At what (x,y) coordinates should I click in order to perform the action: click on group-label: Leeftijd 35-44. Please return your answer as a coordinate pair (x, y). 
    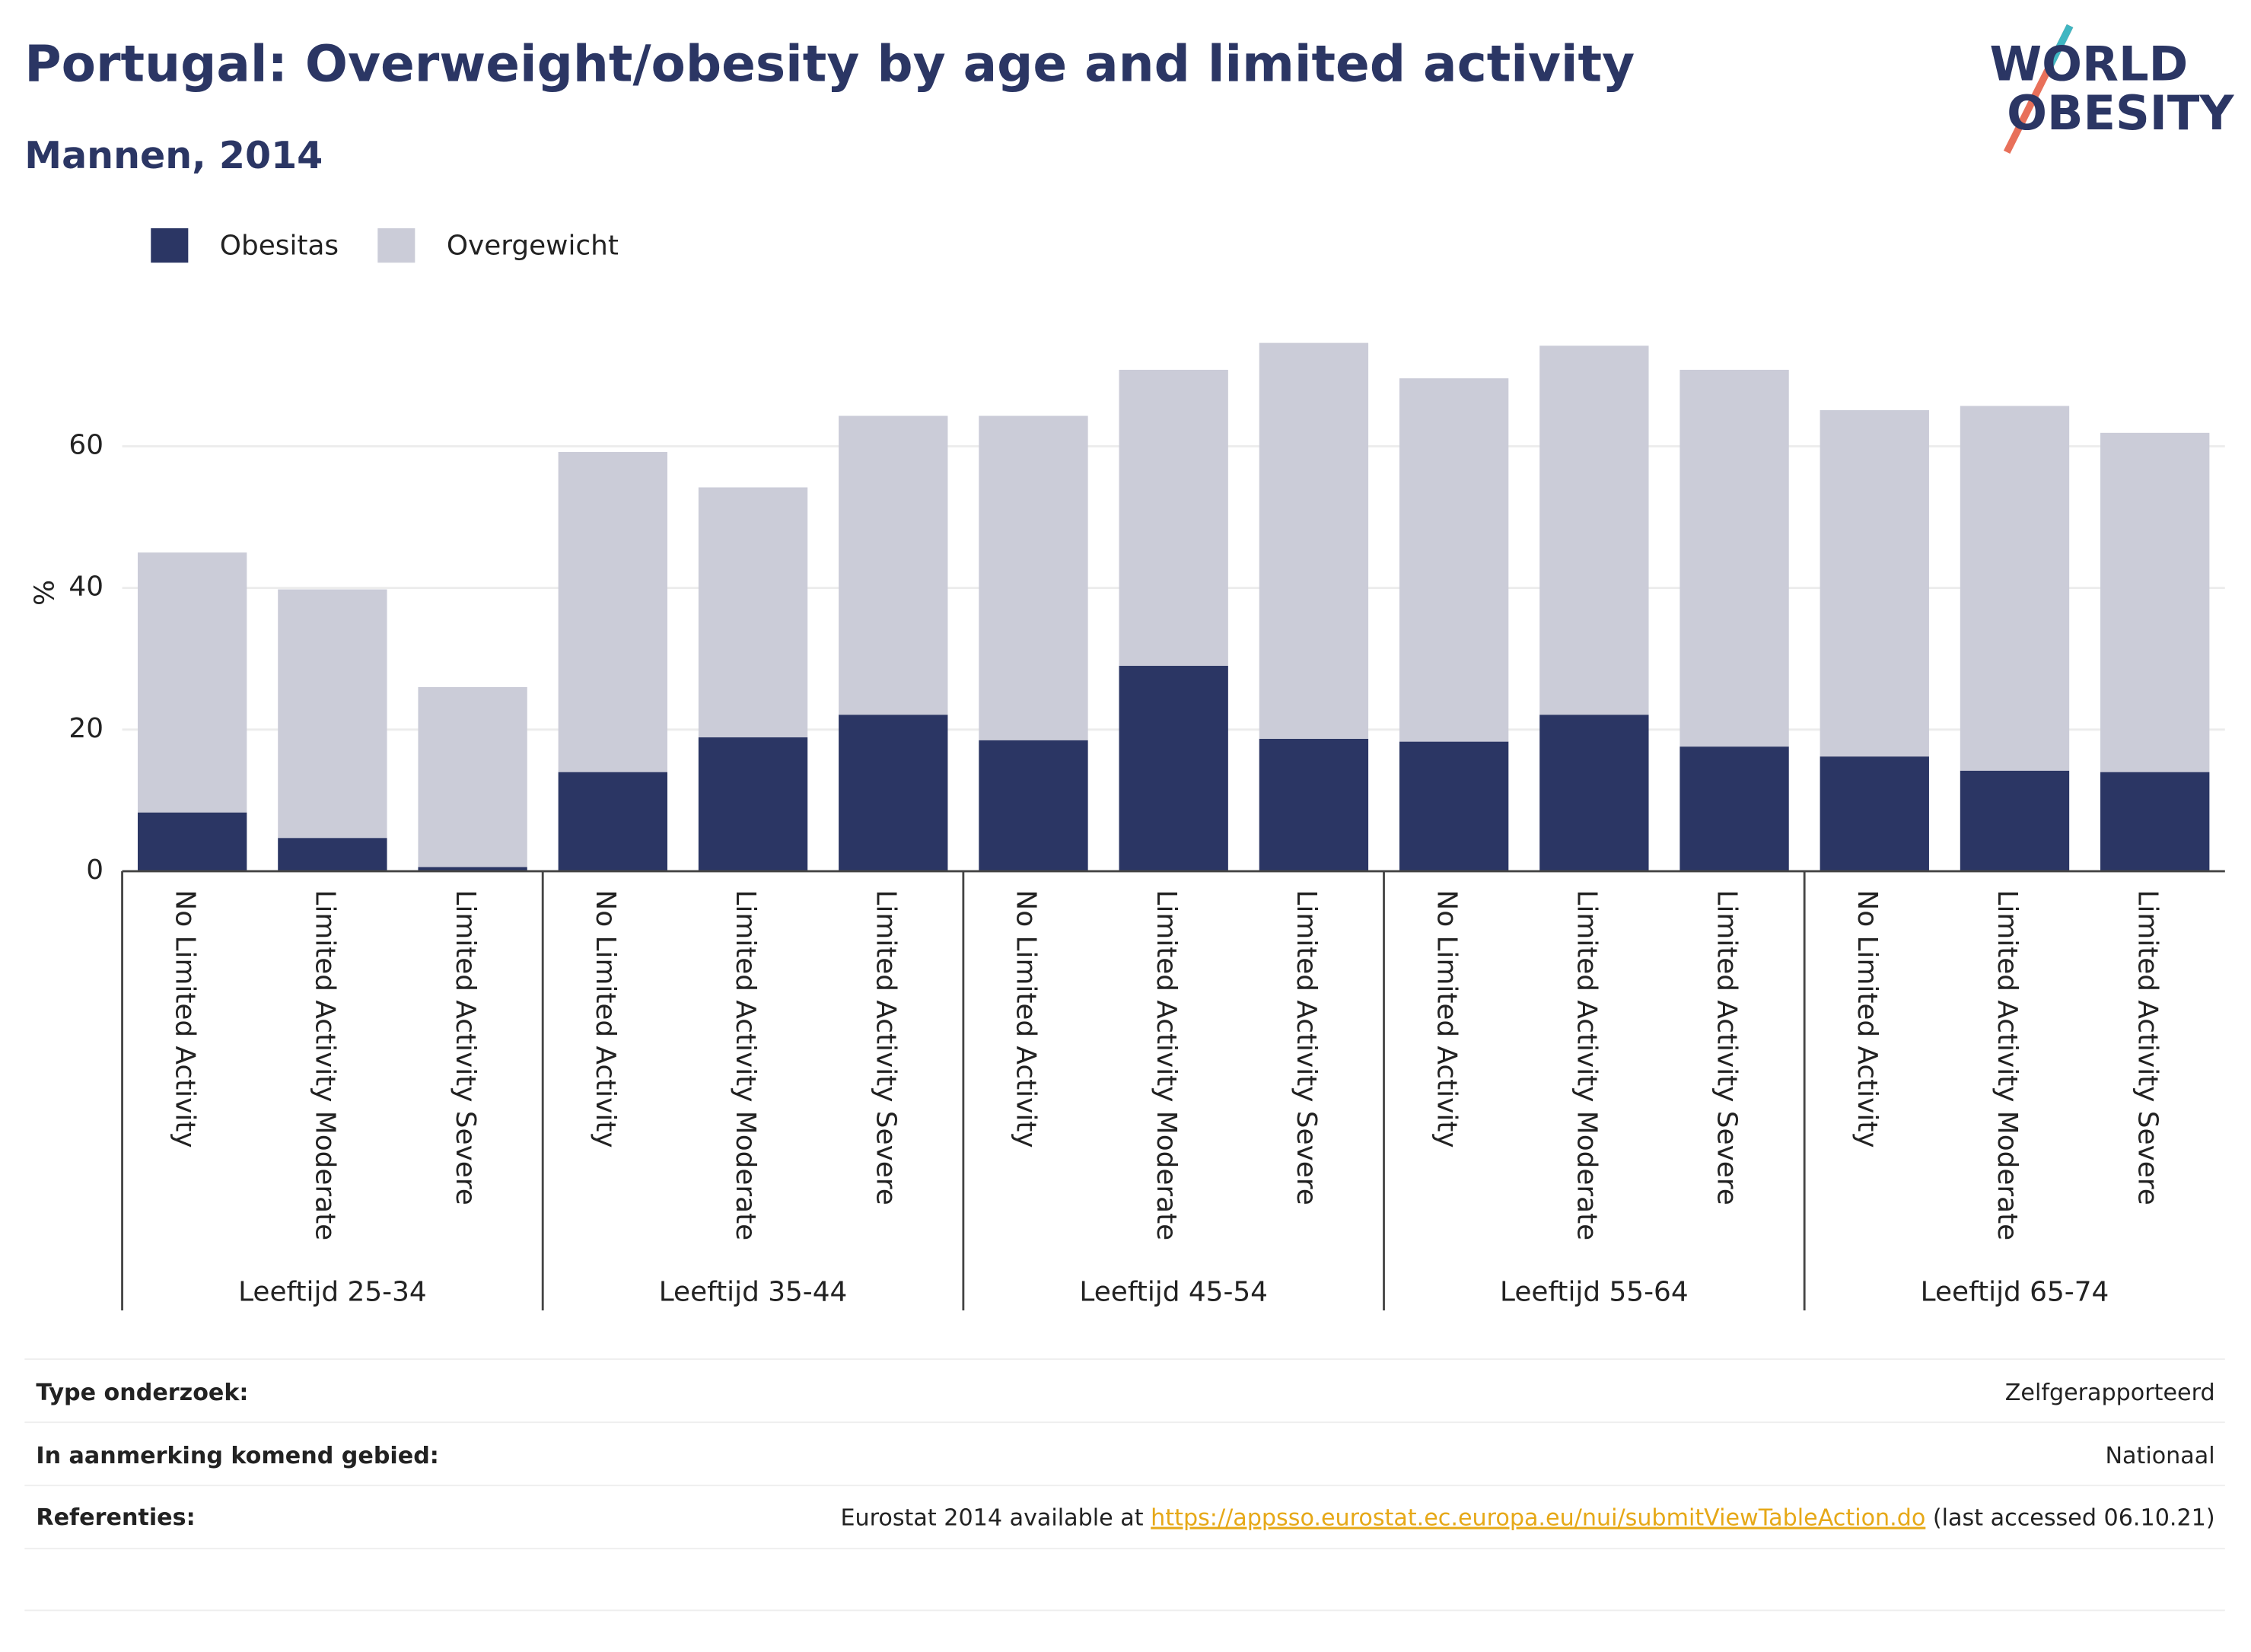
    Looking at the image, I should click on (753, 1291).